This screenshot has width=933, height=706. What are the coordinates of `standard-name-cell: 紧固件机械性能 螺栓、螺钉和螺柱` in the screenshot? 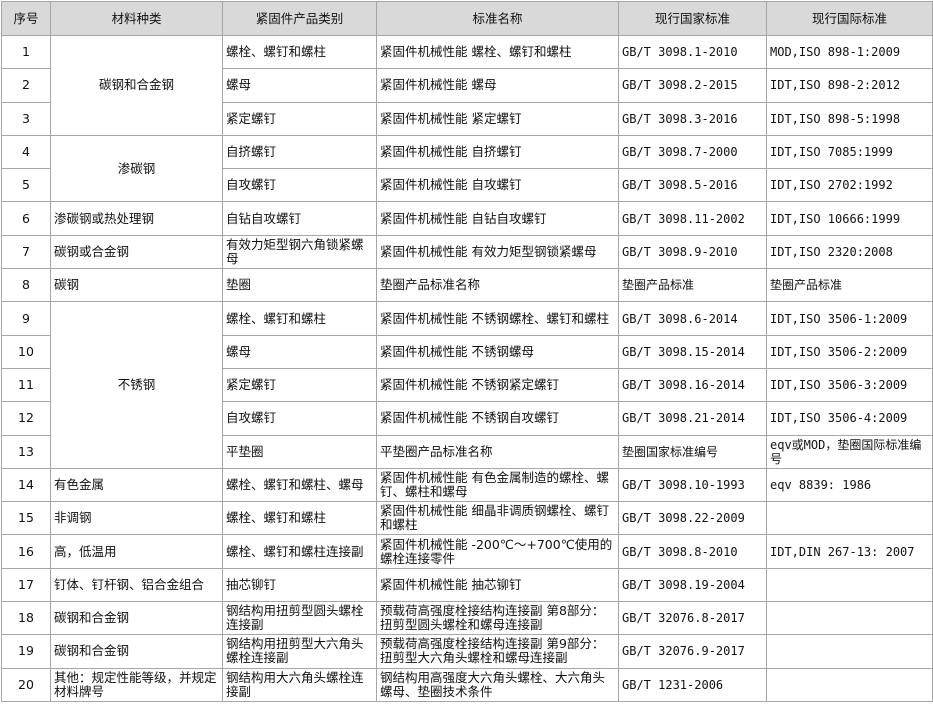 It's located at (497, 52).